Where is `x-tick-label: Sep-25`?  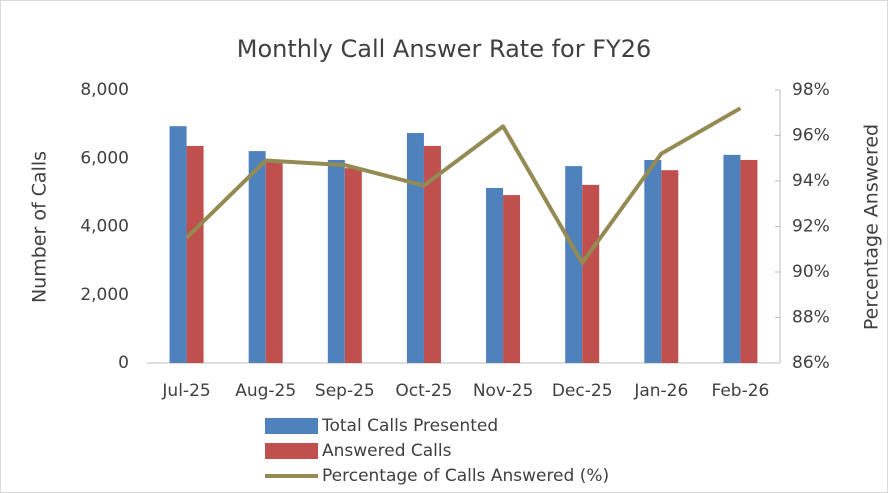
x-tick-label: Sep-25 is located at coordinates (345, 391).